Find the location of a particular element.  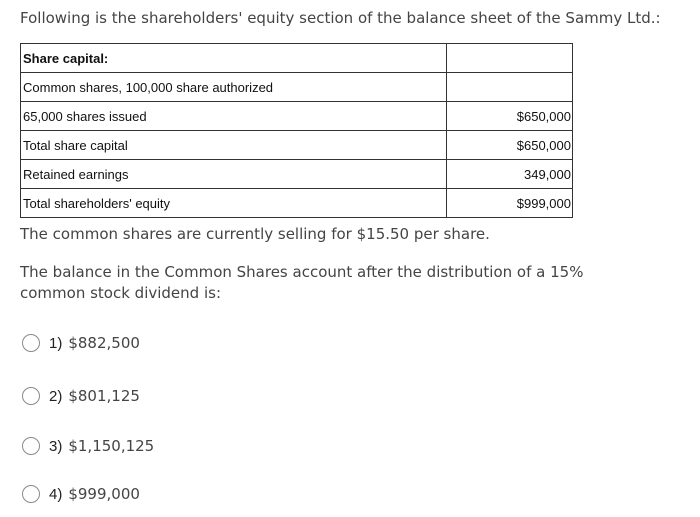

table-label-cell: Total share capital is located at coordinates (233, 145).